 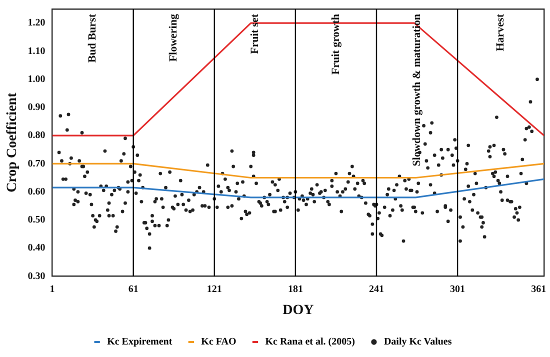 I want to click on y-tick-label: 0.90, so click(x=37, y=108).